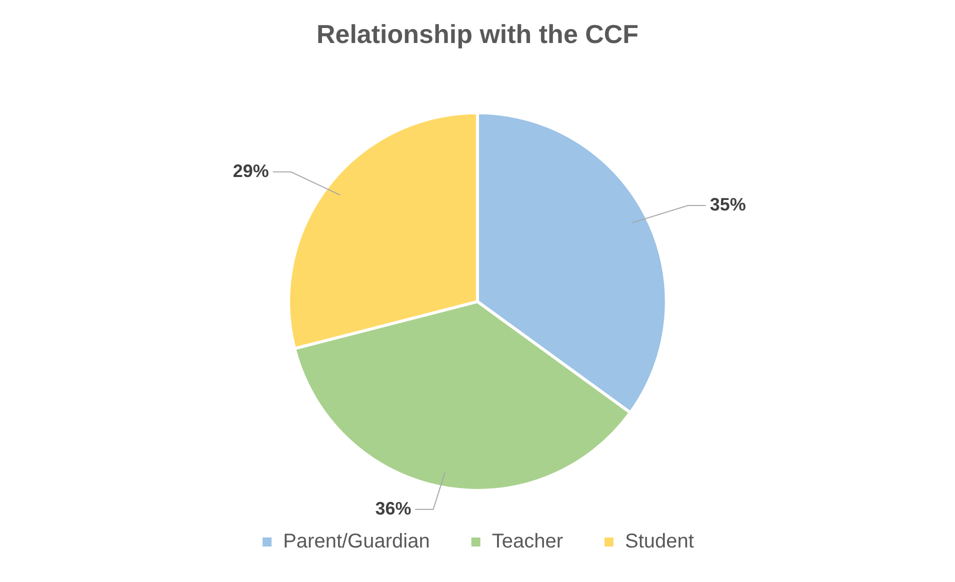  Describe the element at coordinates (528, 541) in the screenshot. I see `legend-label: Teacher` at that location.